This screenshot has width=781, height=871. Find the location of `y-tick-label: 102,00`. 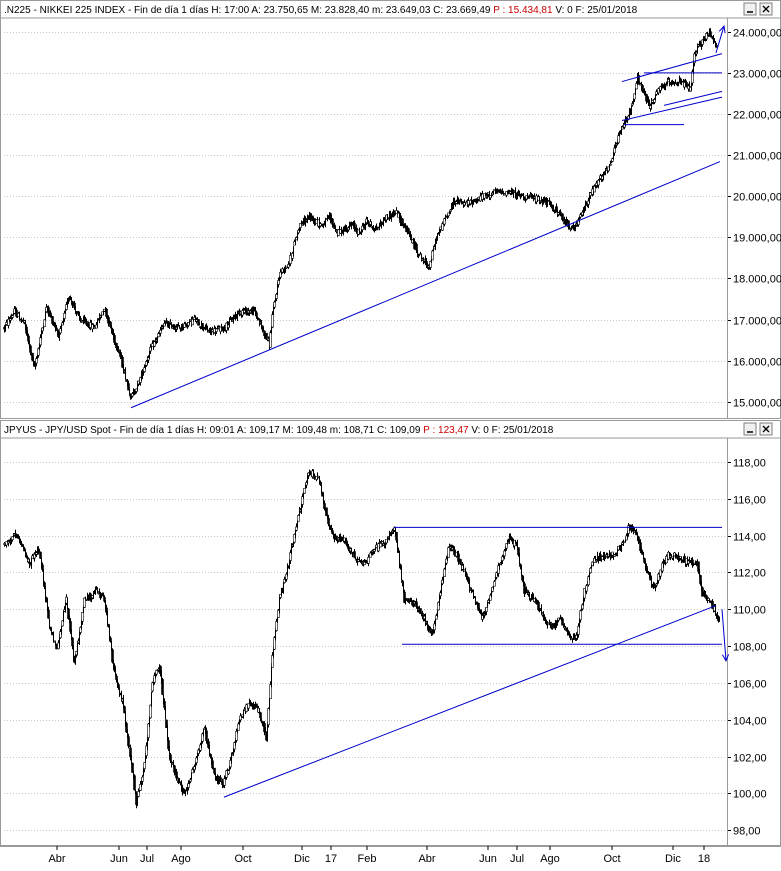

y-tick-label: 102,00 is located at coordinates (750, 759).